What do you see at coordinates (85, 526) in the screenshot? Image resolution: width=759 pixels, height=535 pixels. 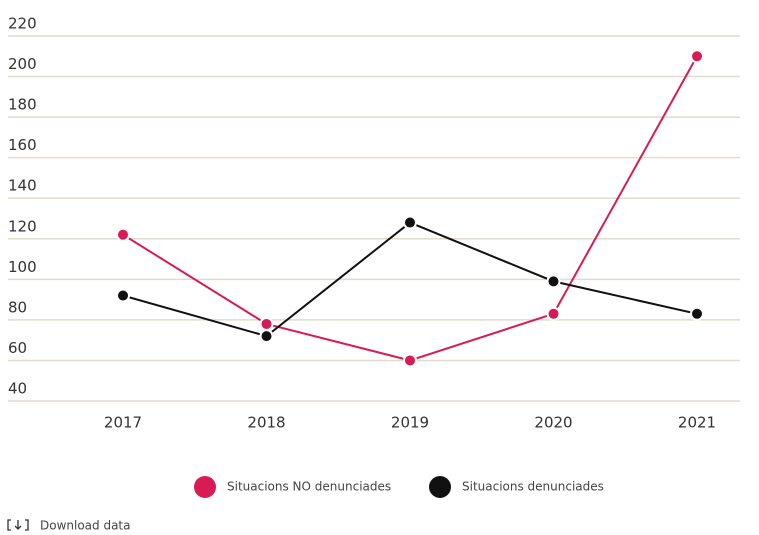 I see `download-label: Download data` at bounding box center [85, 526].